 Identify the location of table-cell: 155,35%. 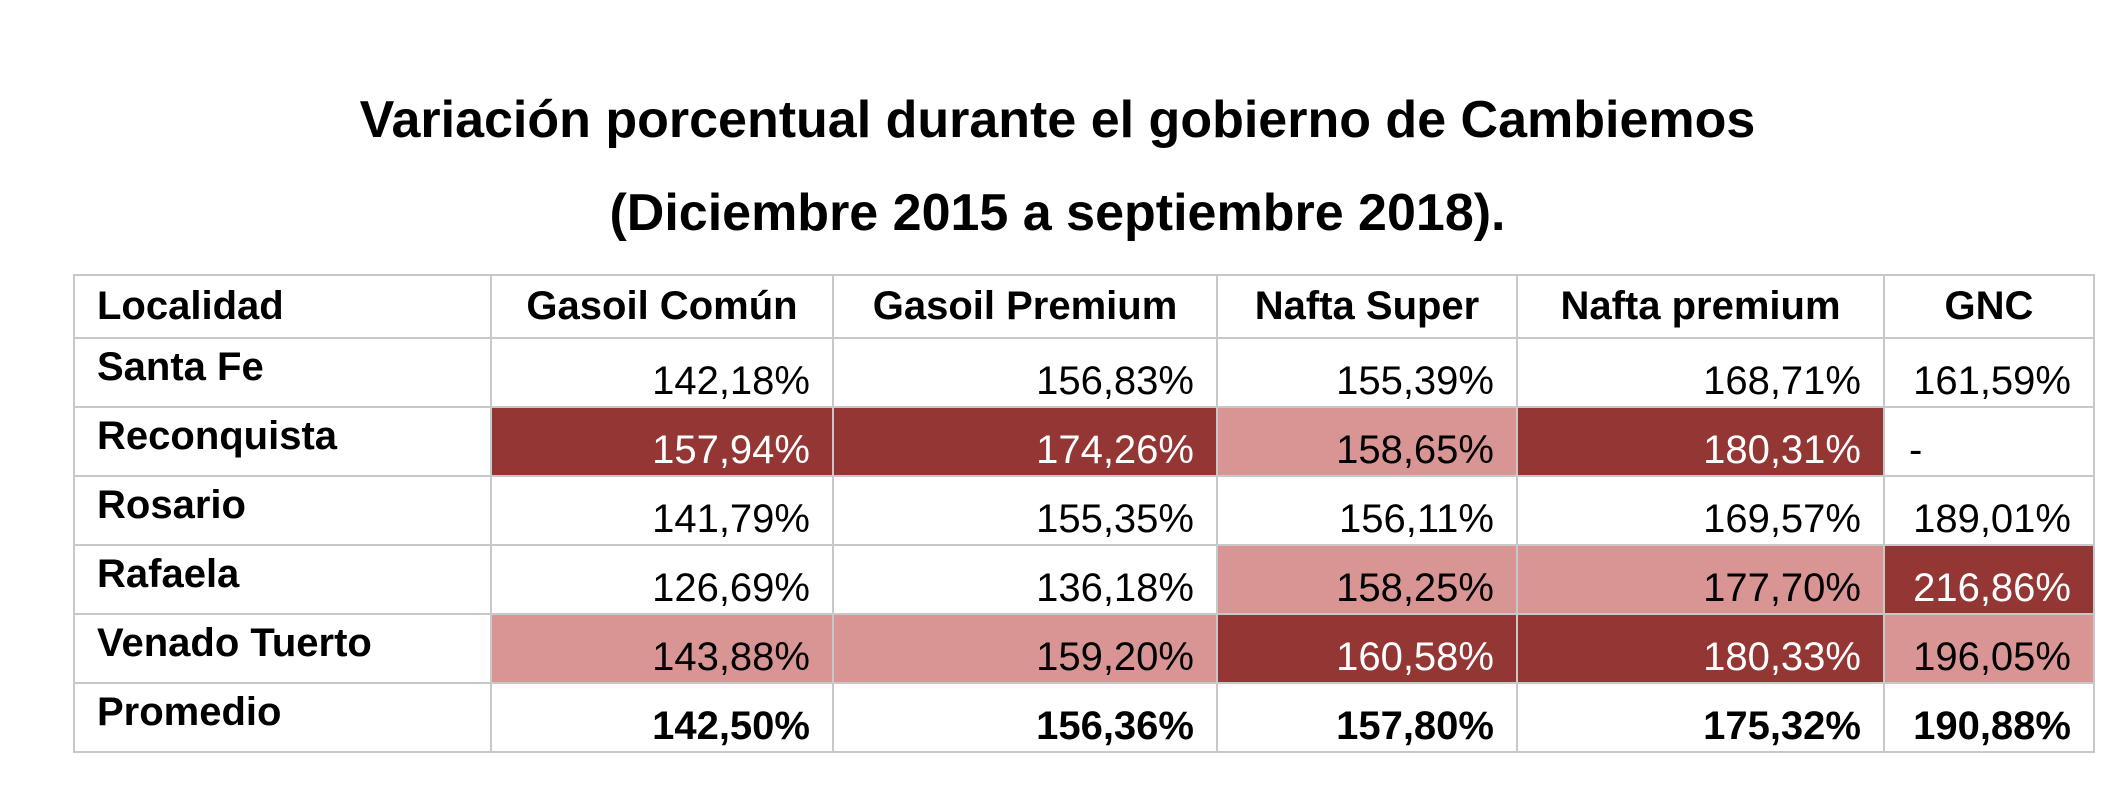
(1025, 510).